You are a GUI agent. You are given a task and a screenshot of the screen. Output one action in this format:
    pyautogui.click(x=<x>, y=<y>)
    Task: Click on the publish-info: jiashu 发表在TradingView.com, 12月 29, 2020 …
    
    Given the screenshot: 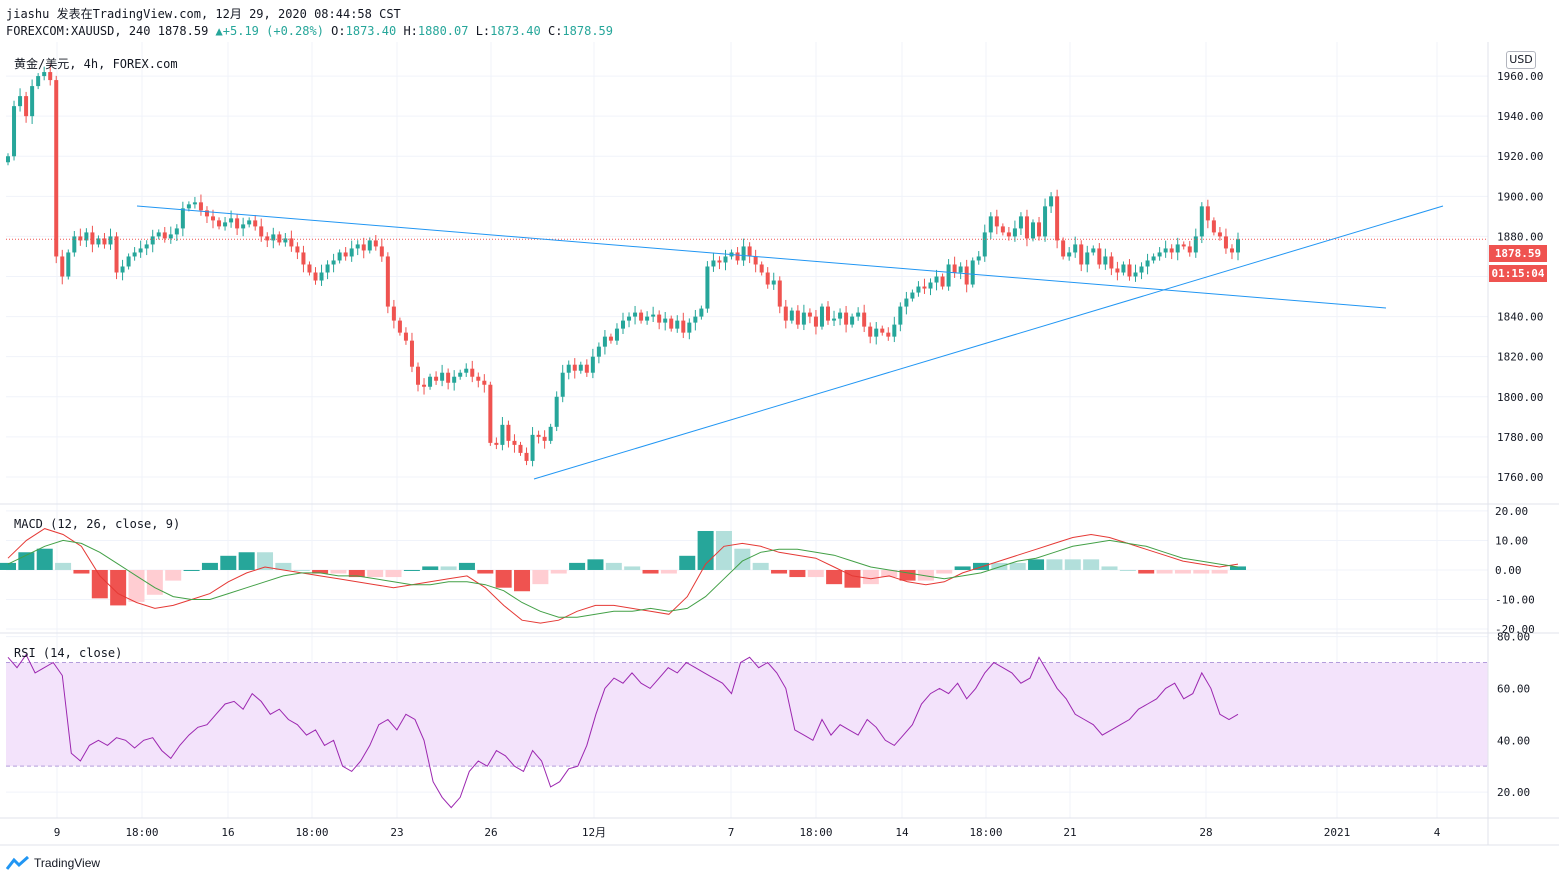 What is the action you would take?
    pyautogui.click(x=203, y=14)
    